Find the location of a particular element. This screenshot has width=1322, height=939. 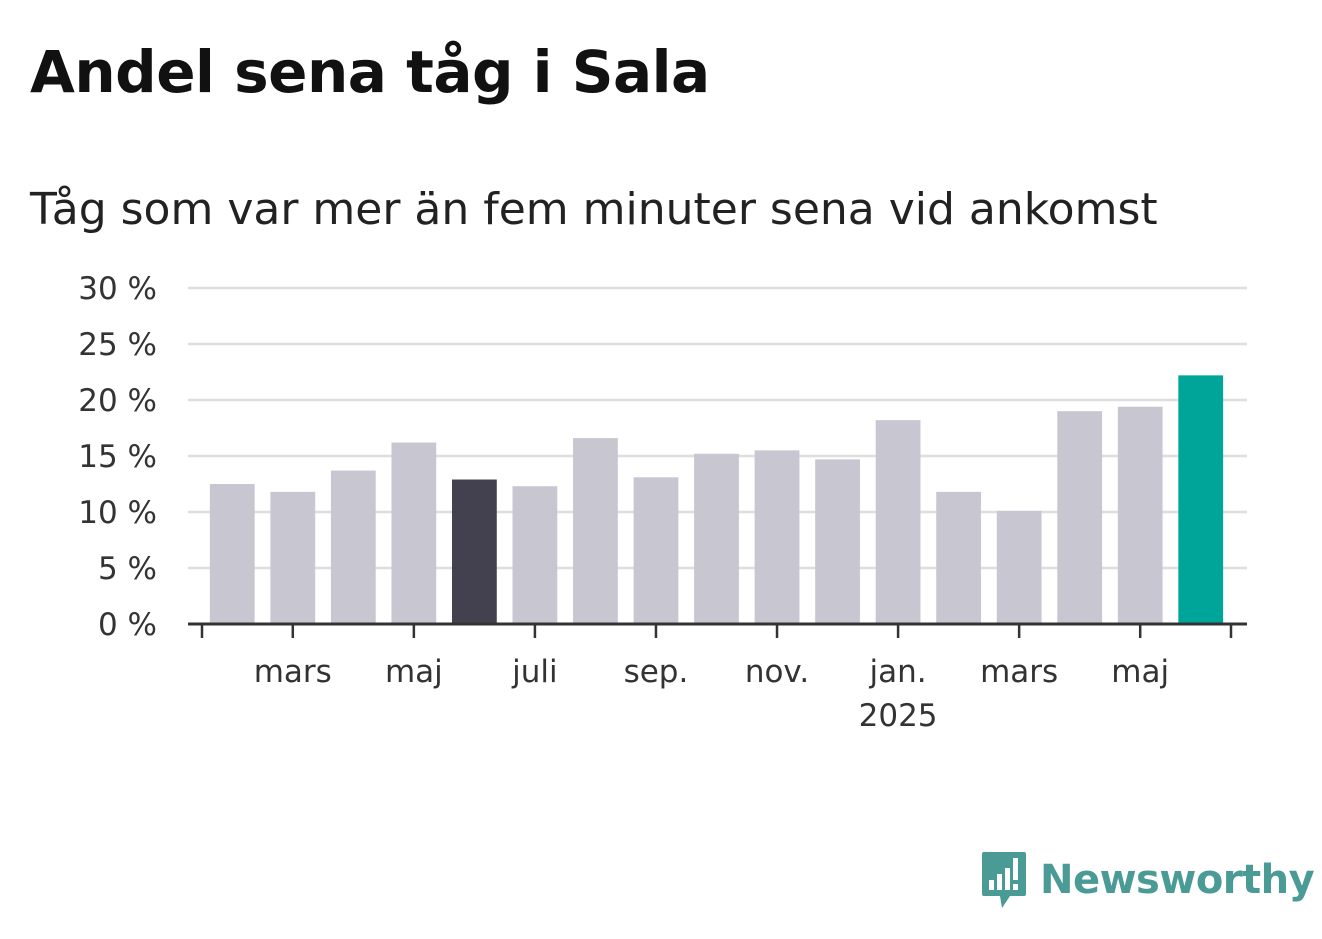

y-tick-label: 15 % is located at coordinates (117, 457).